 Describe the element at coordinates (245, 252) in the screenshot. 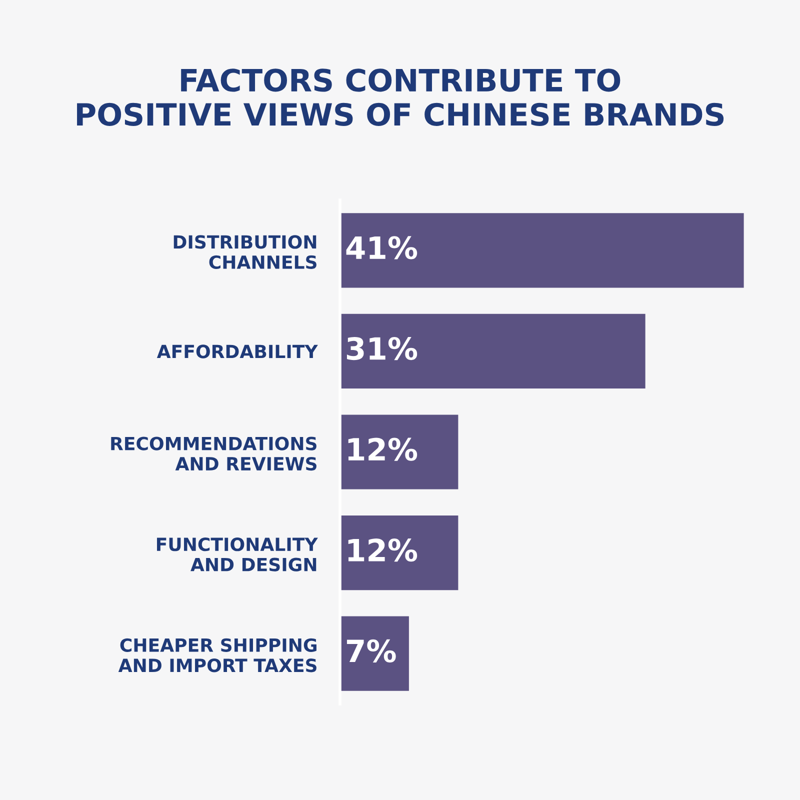

I see `y-tick-label: DISTRIBUTION CHANNELS` at that location.